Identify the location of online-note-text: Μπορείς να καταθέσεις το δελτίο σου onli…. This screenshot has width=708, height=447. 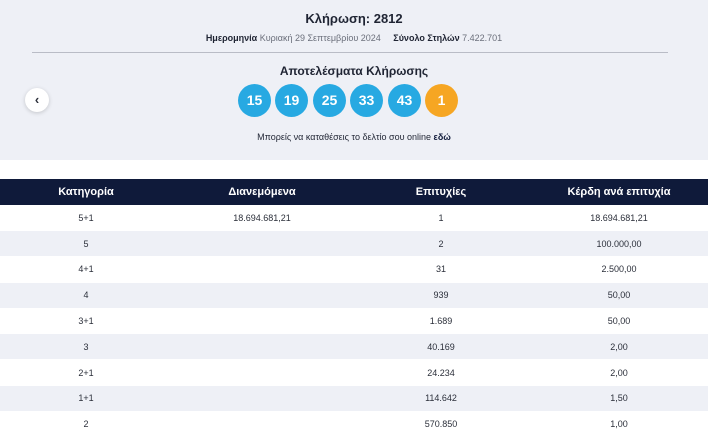
(345, 137).